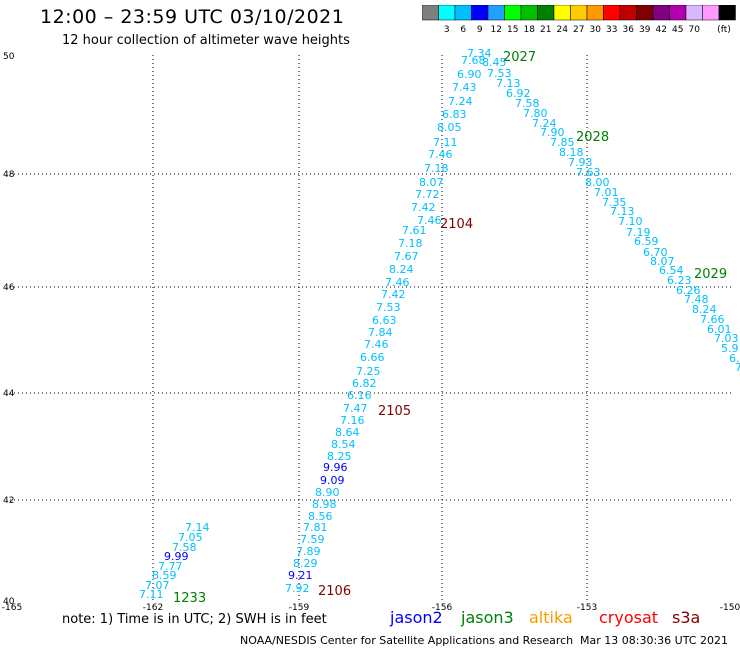  What do you see at coordinates (695, 30) in the screenshot?
I see `color-scale-label: 70` at bounding box center [695, 30].